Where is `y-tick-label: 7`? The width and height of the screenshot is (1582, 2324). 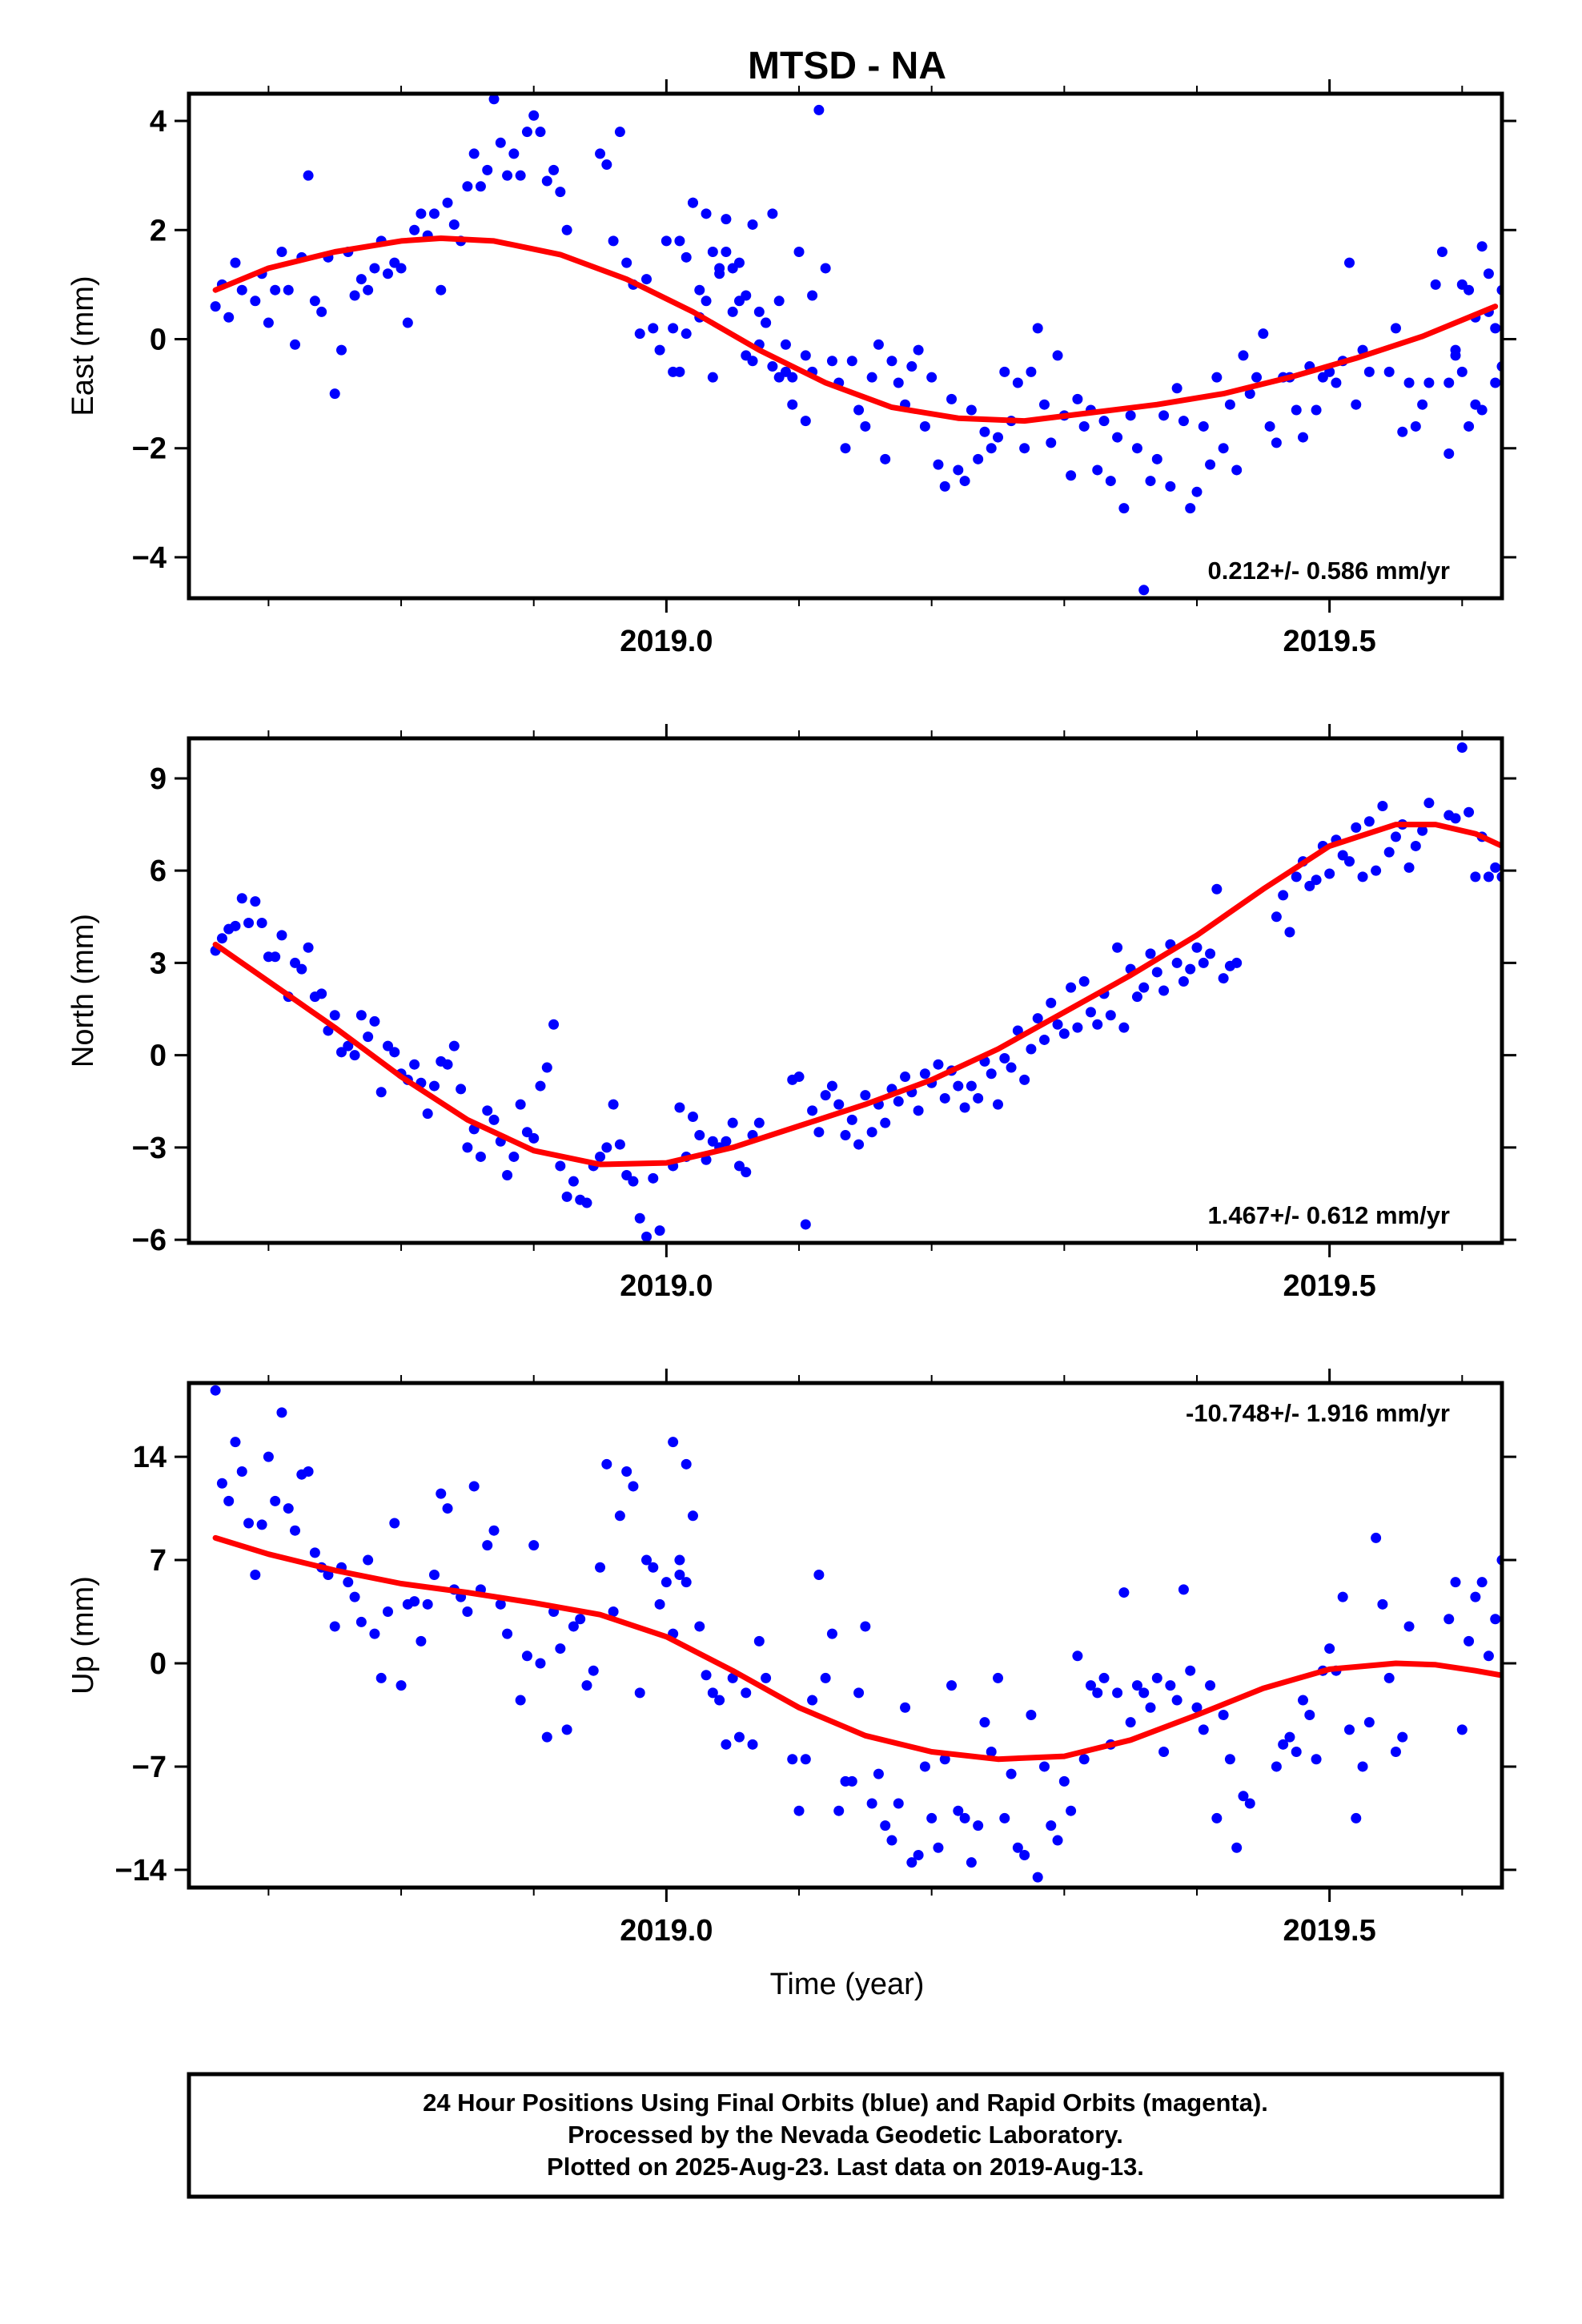 y-tick-label: 7 is located at coordinates (158, 1561).